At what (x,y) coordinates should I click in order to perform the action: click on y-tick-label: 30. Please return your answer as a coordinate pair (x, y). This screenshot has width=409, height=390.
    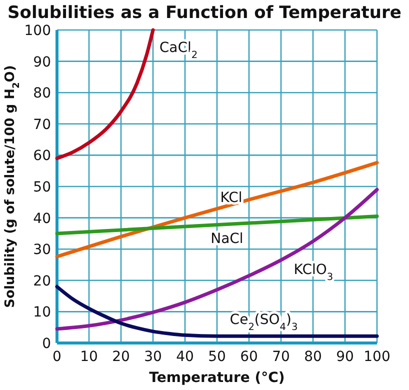
    Looking at the image, I should click on (42, 250).